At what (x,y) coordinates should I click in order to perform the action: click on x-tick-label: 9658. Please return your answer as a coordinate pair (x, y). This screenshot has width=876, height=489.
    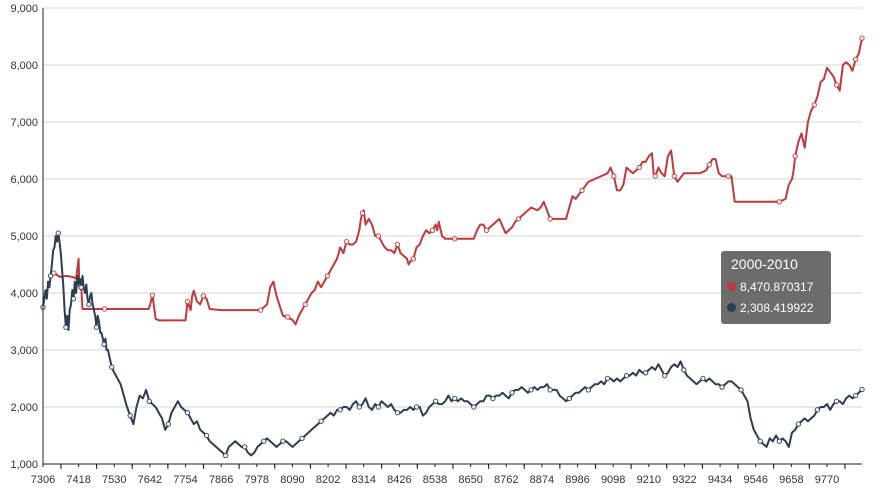
    Looking at the image, I should click on (791, 480).